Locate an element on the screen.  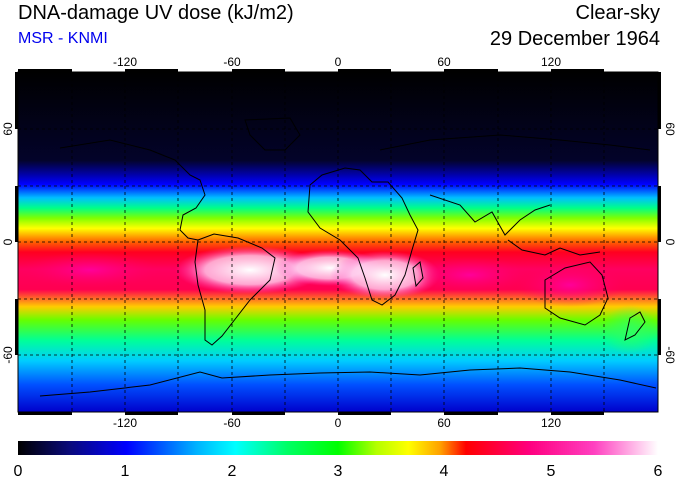
source-label: MSR - KNMI is located at coordinates (63, 38).